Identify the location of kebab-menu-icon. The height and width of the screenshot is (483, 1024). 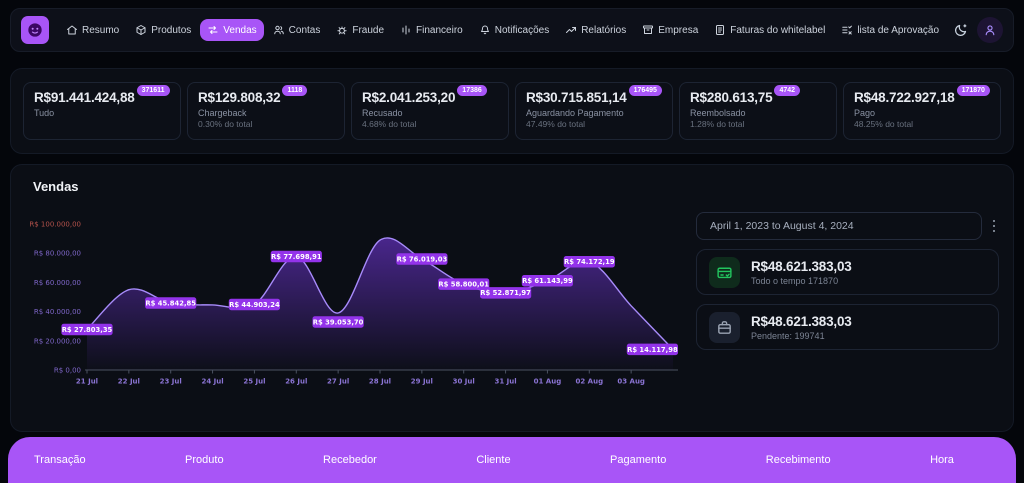
(994, 226).